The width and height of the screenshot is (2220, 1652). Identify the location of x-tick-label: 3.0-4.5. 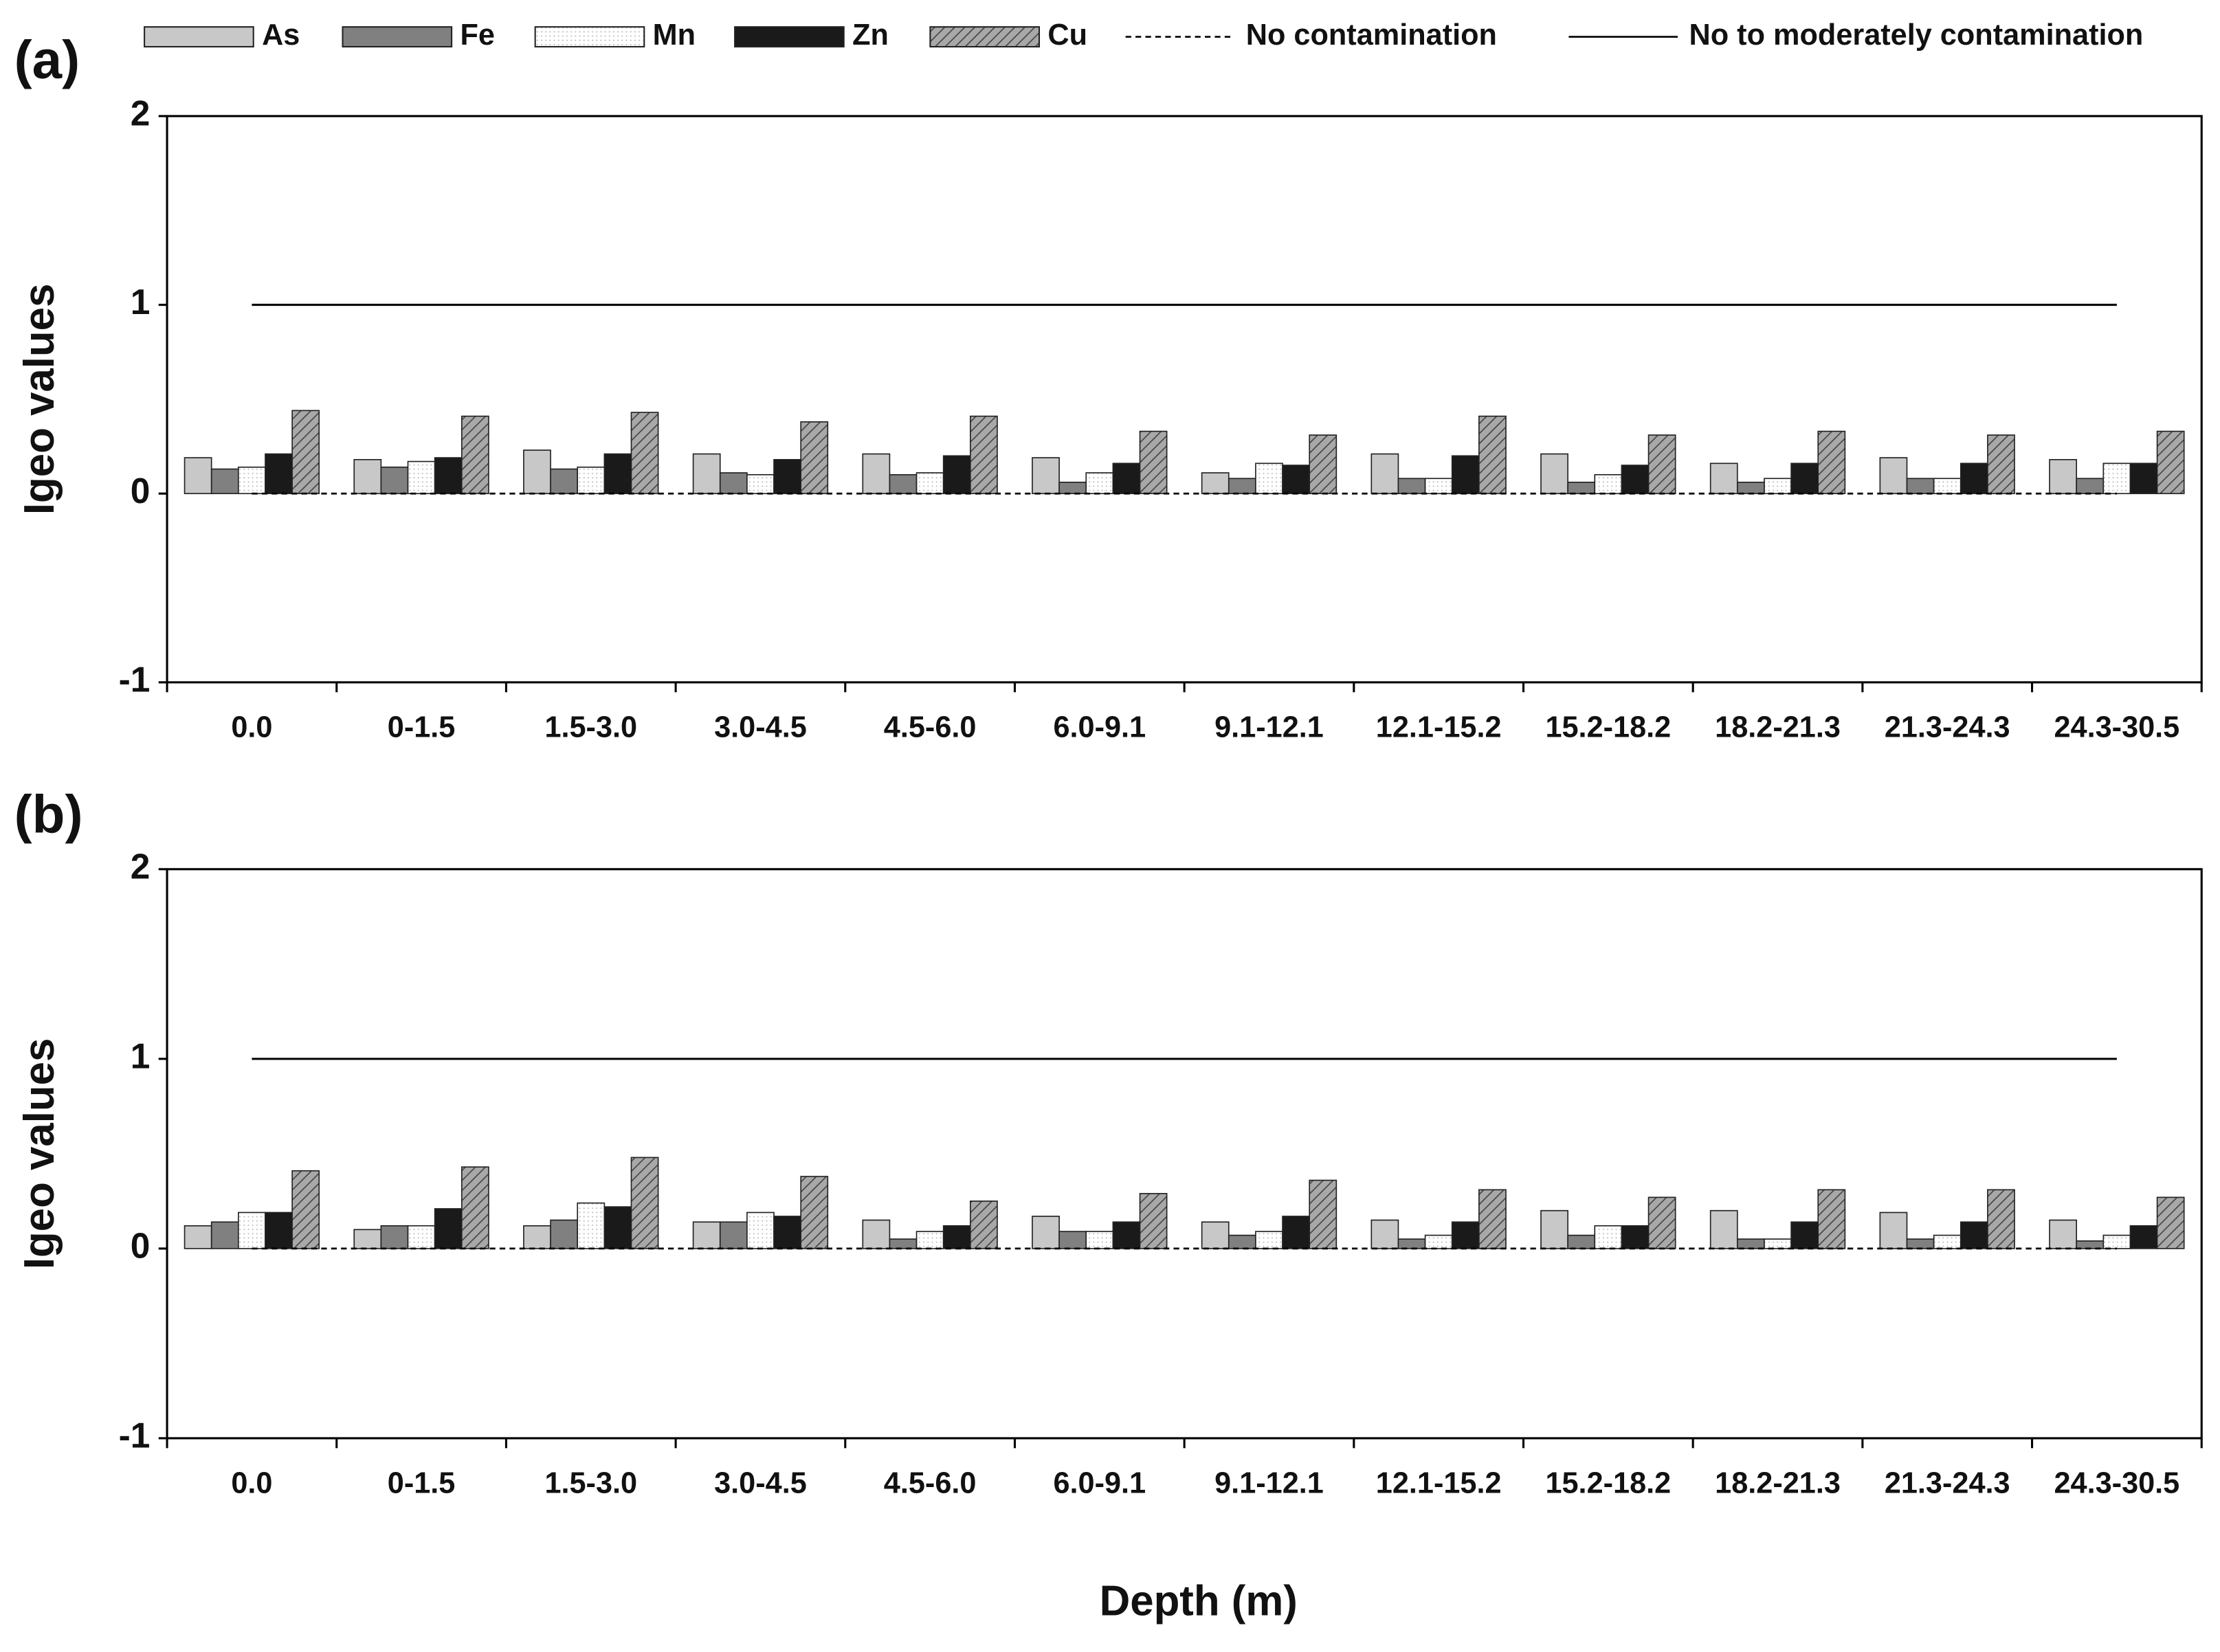
(761, 1482).